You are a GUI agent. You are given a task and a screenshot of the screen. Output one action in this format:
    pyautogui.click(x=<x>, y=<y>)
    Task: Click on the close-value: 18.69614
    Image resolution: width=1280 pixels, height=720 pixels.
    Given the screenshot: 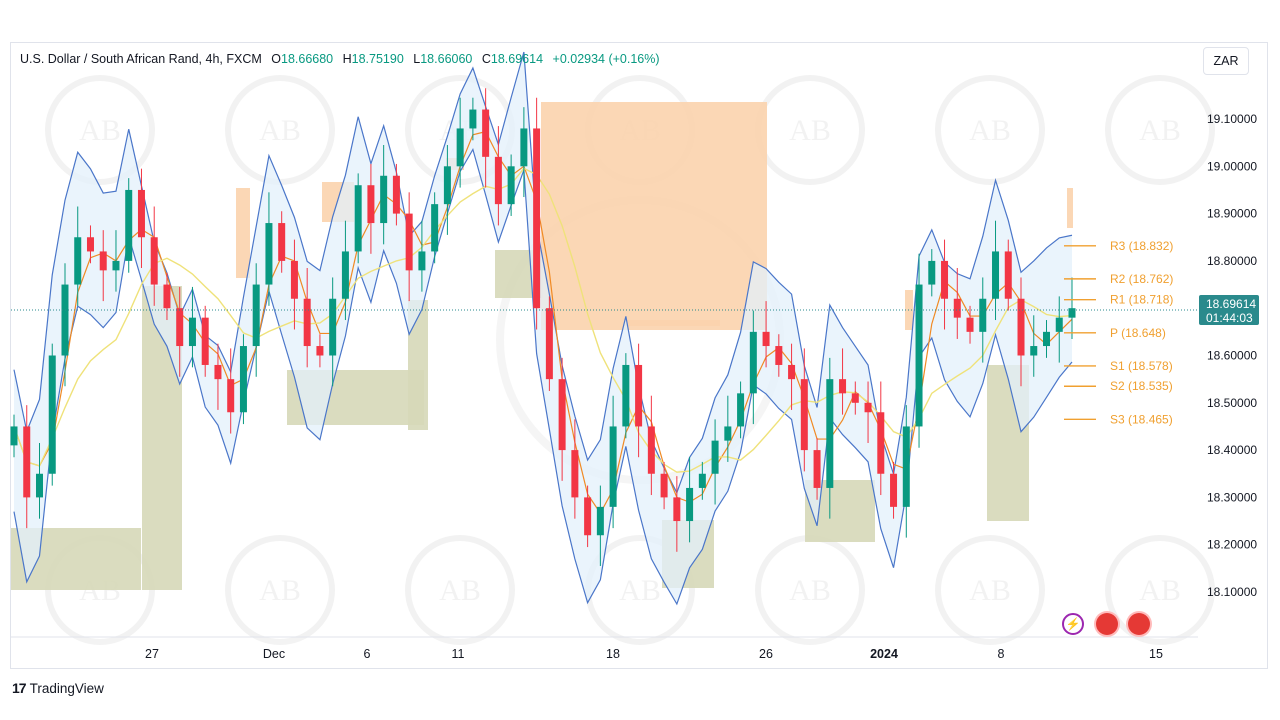 What is the action you would take?
    pyautogui.click(x=517, y=59)
    